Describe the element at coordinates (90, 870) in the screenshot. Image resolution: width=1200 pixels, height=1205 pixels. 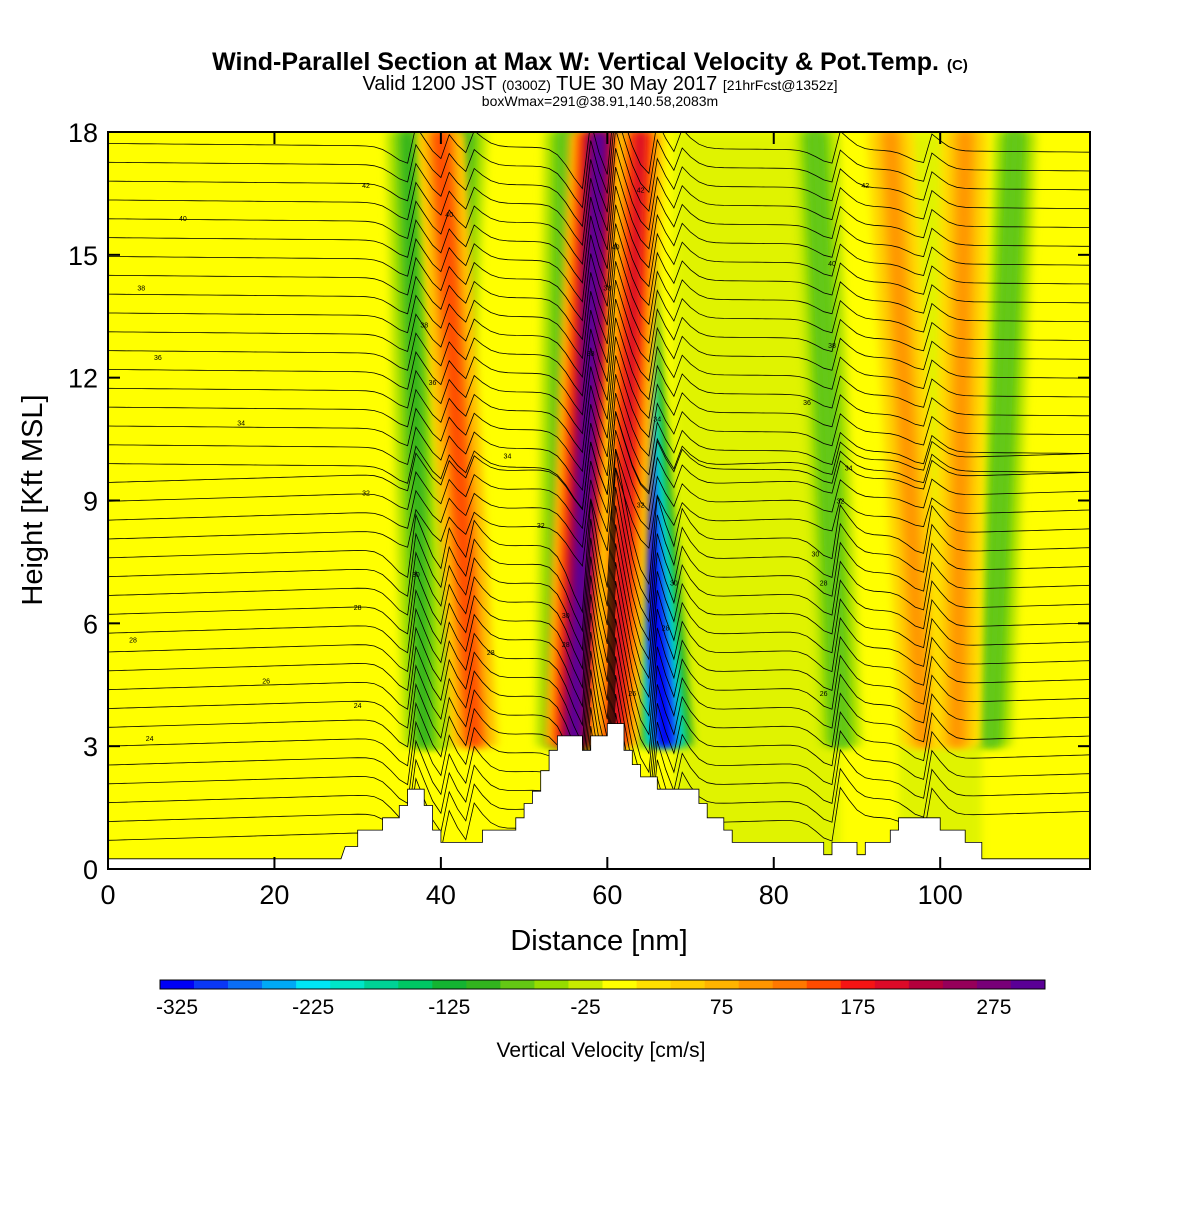
I see `y-tick-label: 0` at that location.